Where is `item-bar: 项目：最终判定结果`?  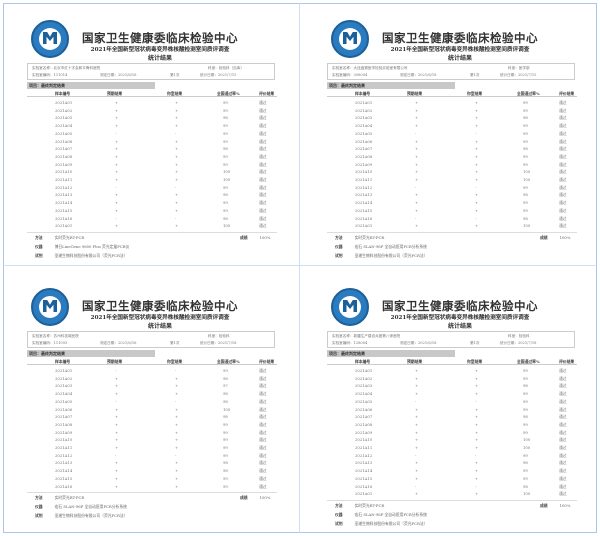
item-bar: 项目：最终判定结果 is located at coordinates (91, 85).